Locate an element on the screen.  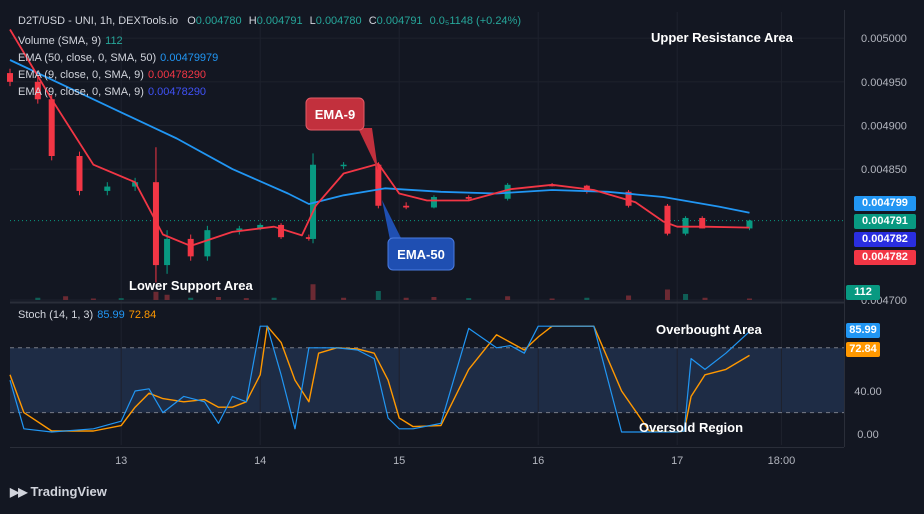
ema50-price-tag: 0.004799 is located at coordinates (885, 203).